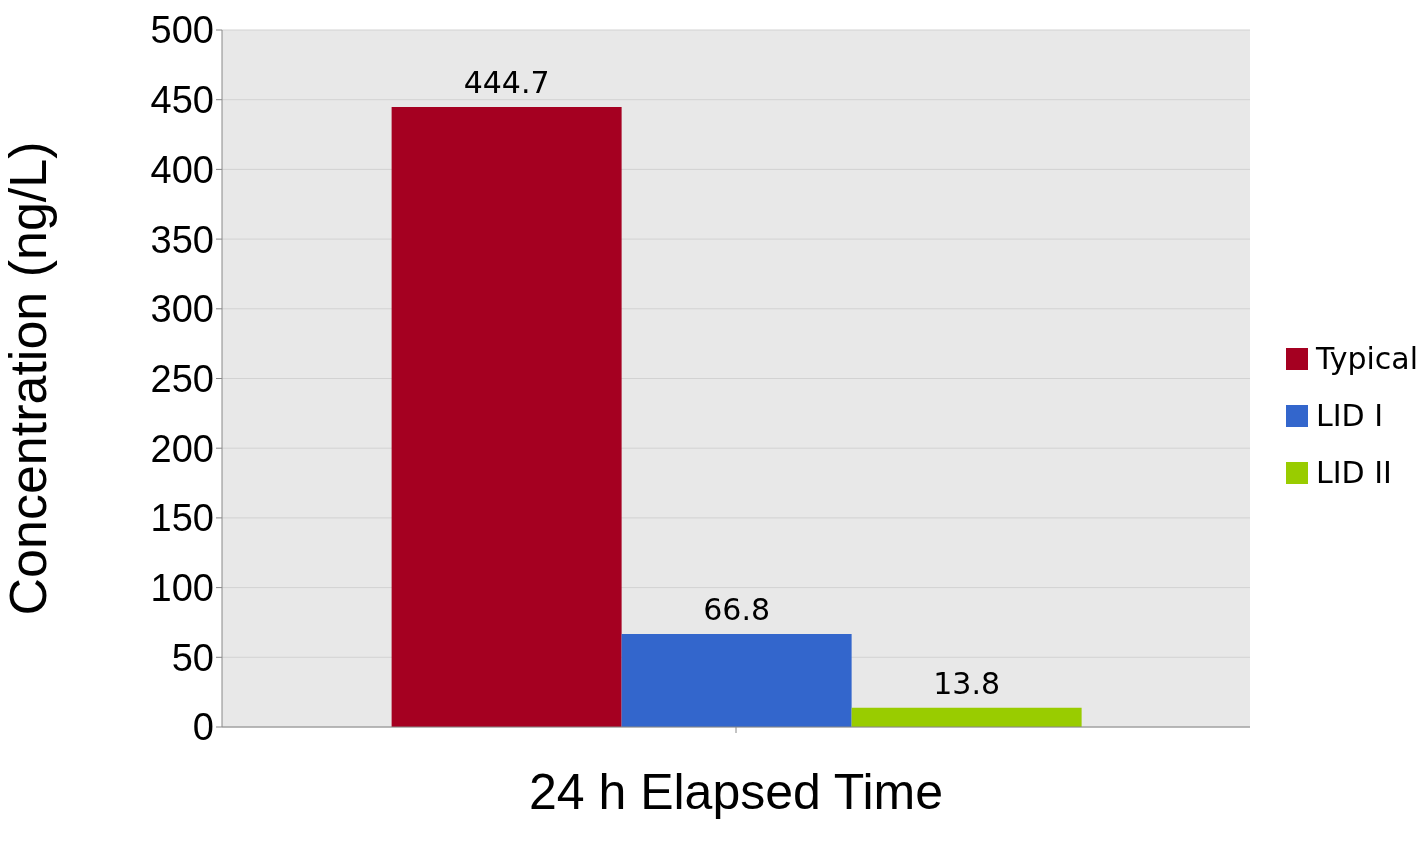  What do you see at coordinates (192, 657) in the screenshot?
I see `y-tick-label: 50` at bounding box center [192, 657].